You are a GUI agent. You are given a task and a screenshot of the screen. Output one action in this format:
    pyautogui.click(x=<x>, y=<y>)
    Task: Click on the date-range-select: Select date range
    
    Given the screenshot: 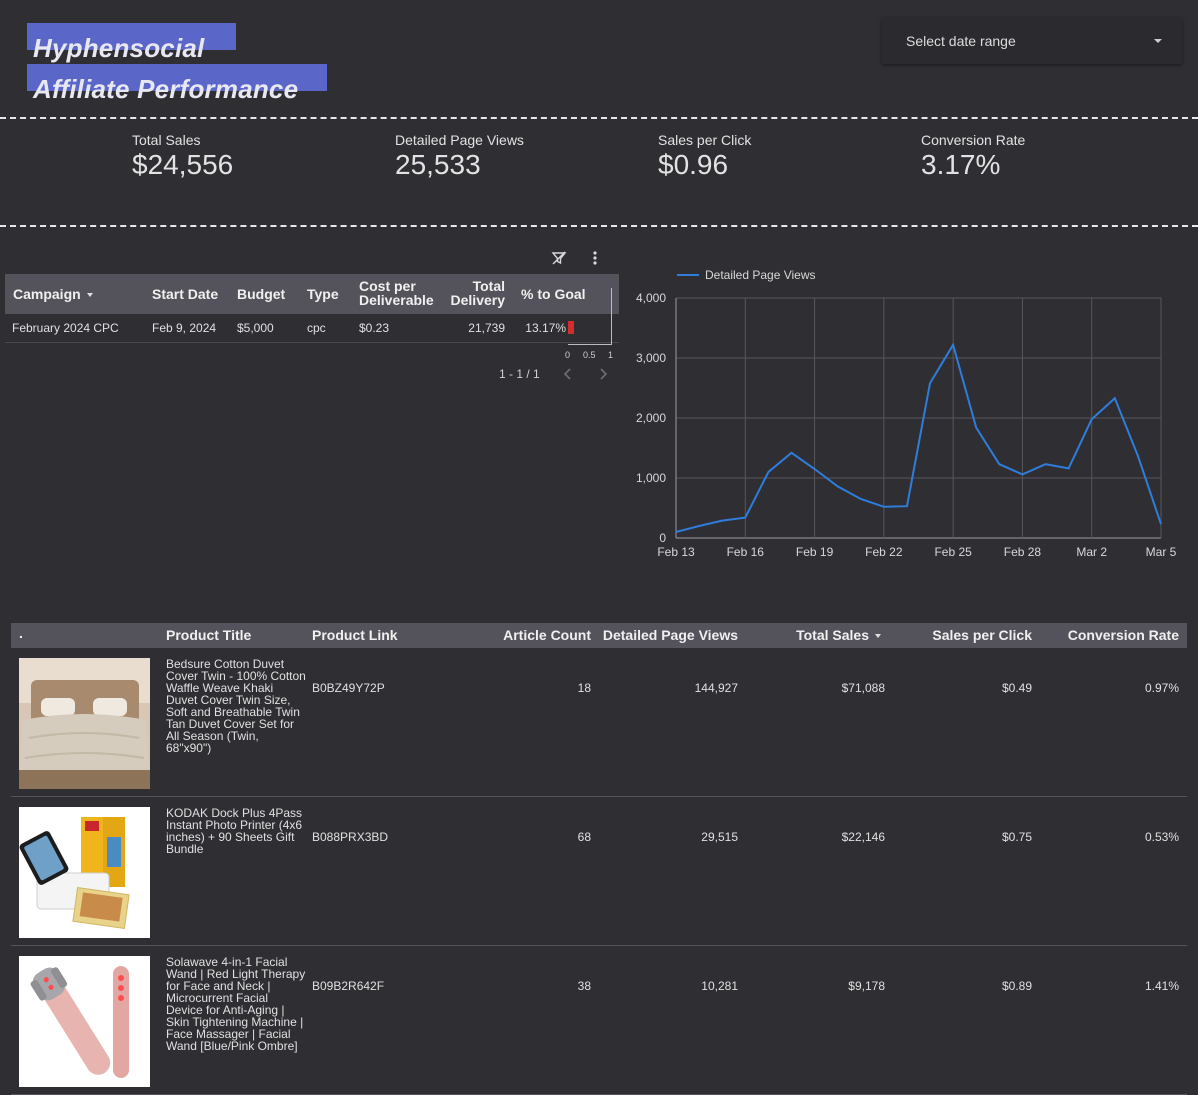 What is the action you would take?
    pyautogui.click(x=1032, y=41)
    